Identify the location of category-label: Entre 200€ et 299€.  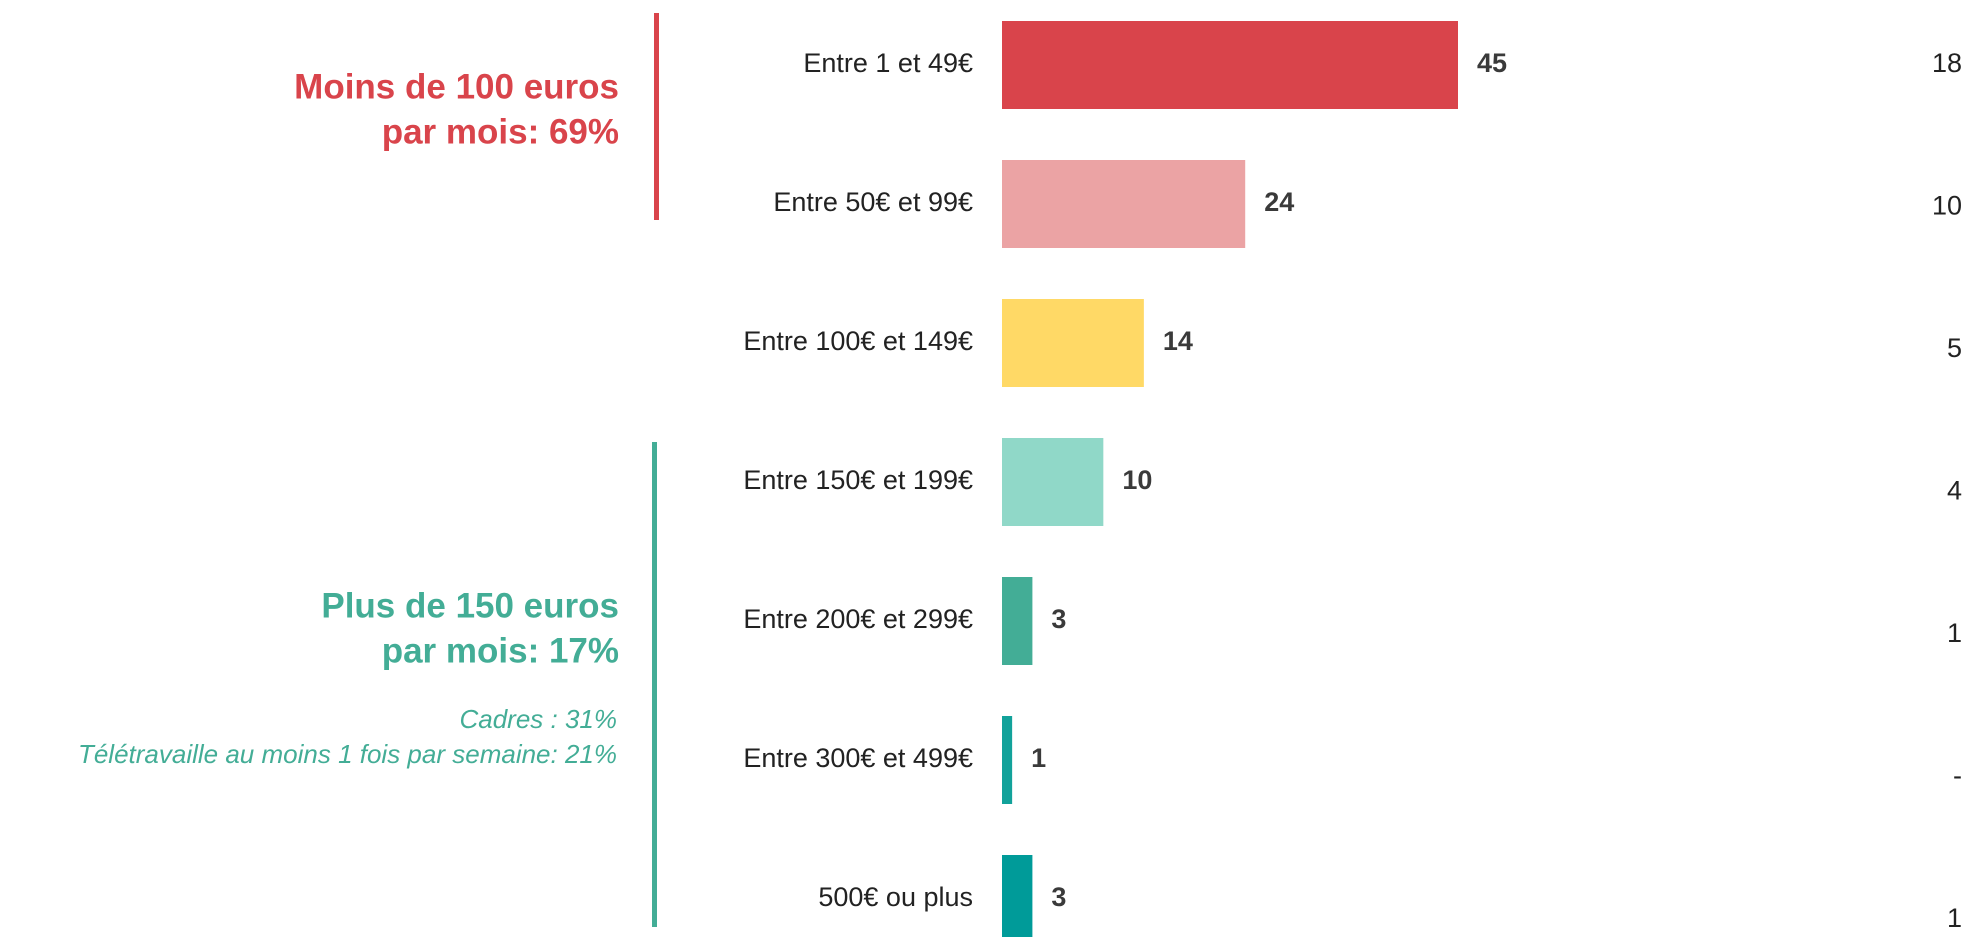
(858, 619).